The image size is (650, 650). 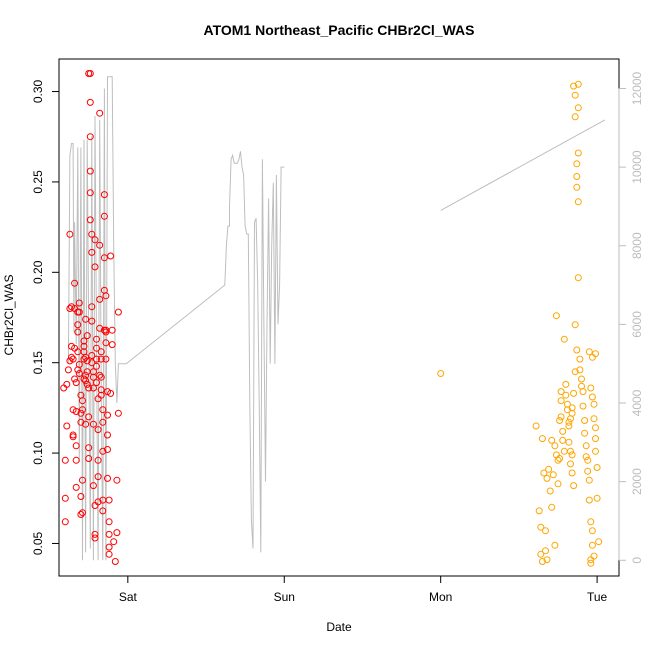 What do you see at coordinates (9, 315) in the screenshot?
I see `y-axis-label: CHBr2Cl_WAS` at bounding box center [9, 315].